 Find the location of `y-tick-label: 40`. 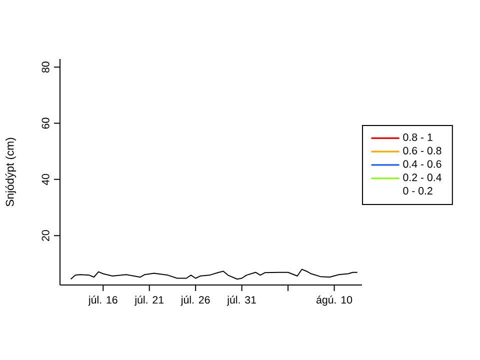

y-tick-label: 40 is located at coordinates (46, 180).